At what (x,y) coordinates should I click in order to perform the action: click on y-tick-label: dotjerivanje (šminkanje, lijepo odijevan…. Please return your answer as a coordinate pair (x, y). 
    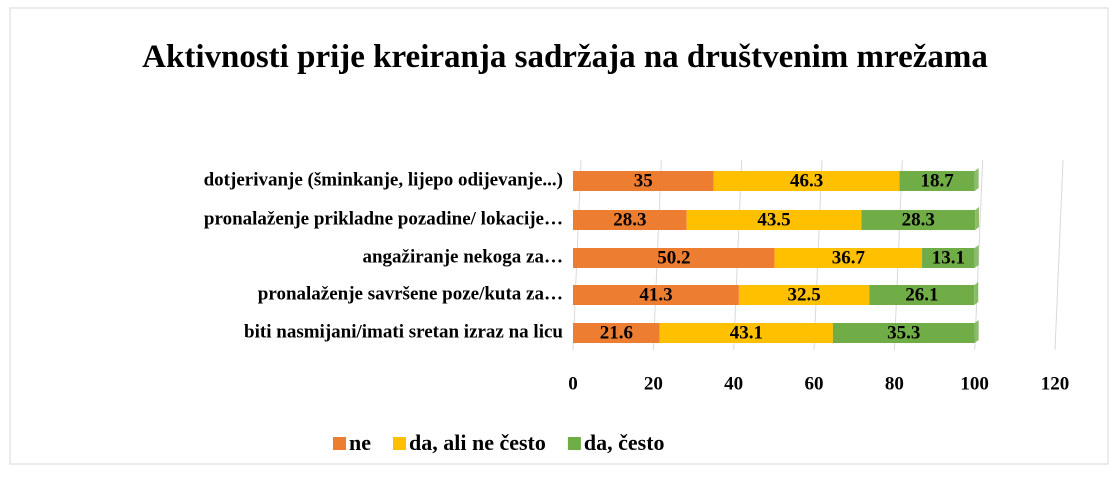
    Looking at the image, I should click on (383, 179).